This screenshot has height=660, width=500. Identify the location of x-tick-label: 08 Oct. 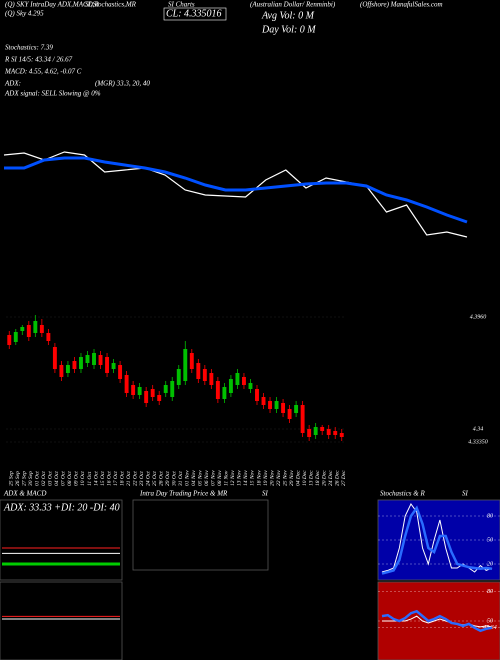
(70, 478).